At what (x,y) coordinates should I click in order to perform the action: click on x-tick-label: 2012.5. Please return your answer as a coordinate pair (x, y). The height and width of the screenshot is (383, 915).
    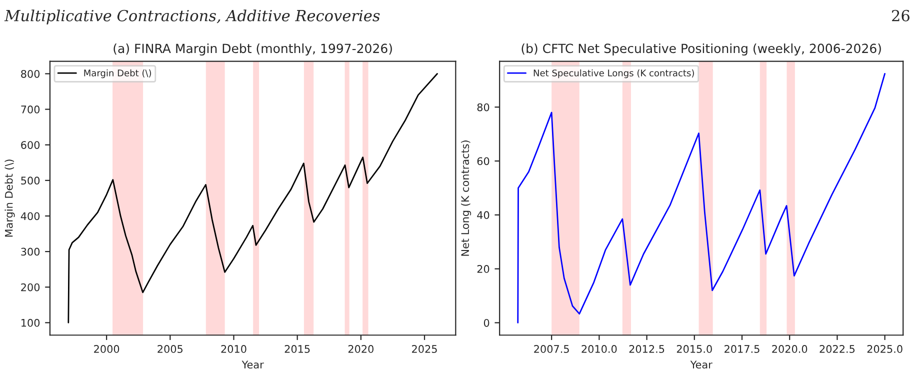
    Looking at the image, I should click on (646, 349).